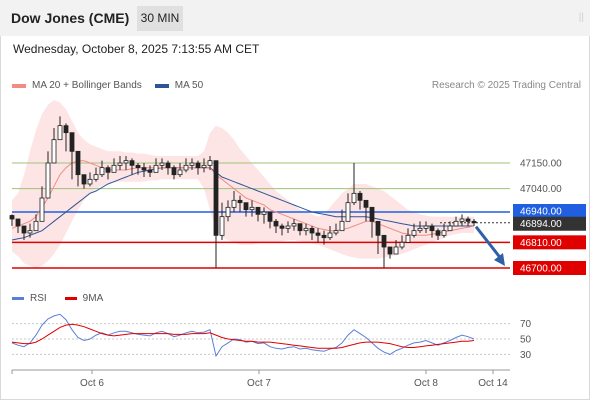 The image size is (590, 400). What do you see at coordinates (160, 18) in the screenshot?
I see `timeframe-button: 30 MIN` at bounding box center [160, 18].